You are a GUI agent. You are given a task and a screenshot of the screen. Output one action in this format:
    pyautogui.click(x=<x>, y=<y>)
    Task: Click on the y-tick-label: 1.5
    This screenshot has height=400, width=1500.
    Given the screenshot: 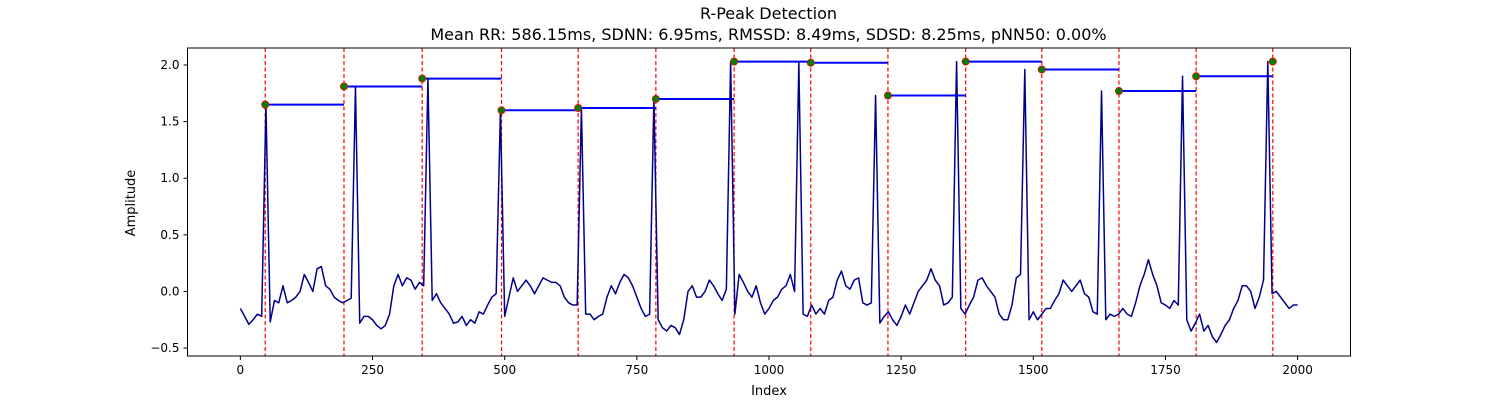 What is the action you would take?
    pyautogui.click(x=169, y=122)
    